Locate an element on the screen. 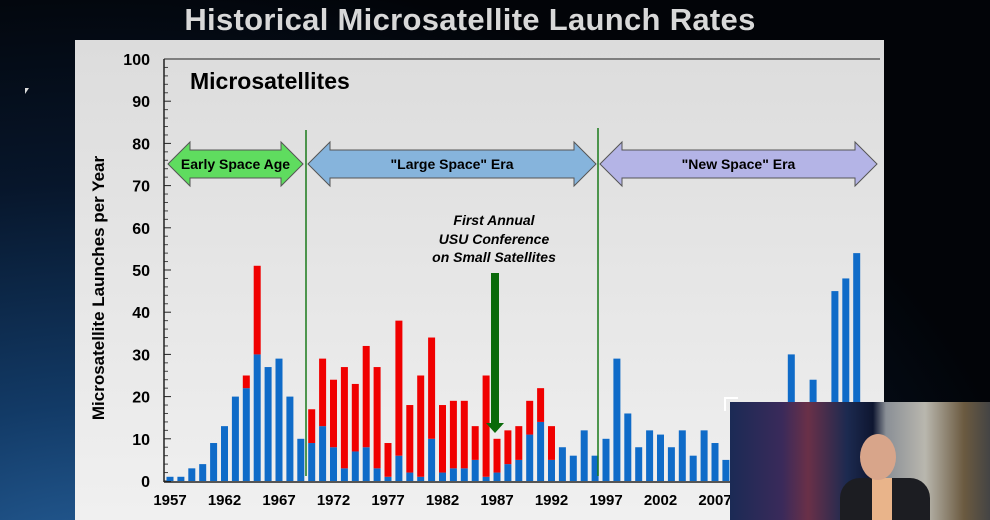  annotation-line-1: First Annual is located at coordinates (494, 220).